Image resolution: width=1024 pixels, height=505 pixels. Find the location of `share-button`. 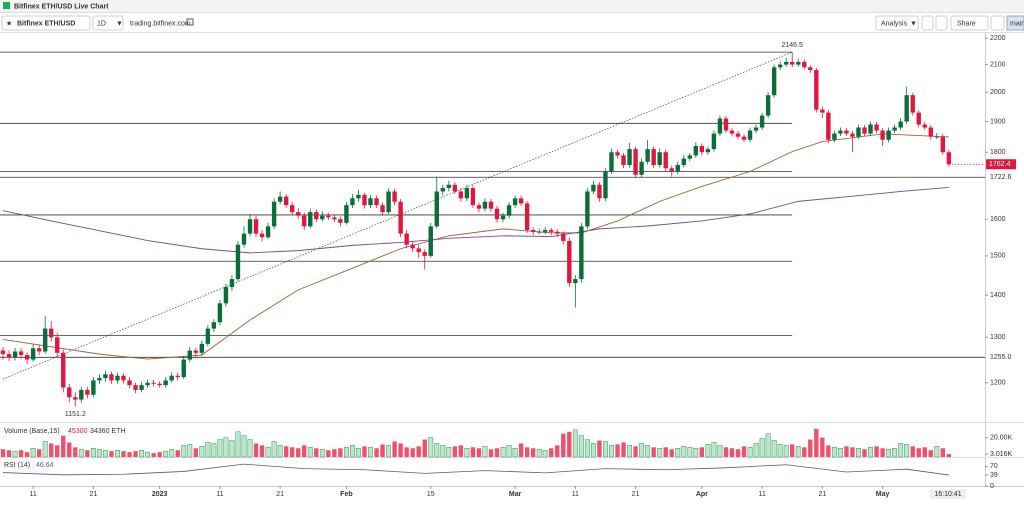

share-button is located at coordinates (969, 23).